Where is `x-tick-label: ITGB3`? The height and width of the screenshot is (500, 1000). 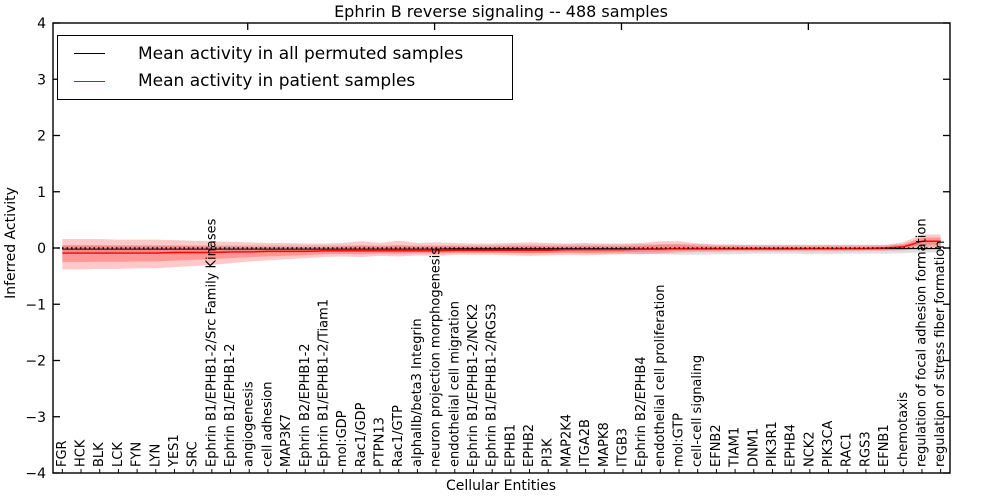
x-tick-label: ITGB3 is located at coordinates (622, 447).